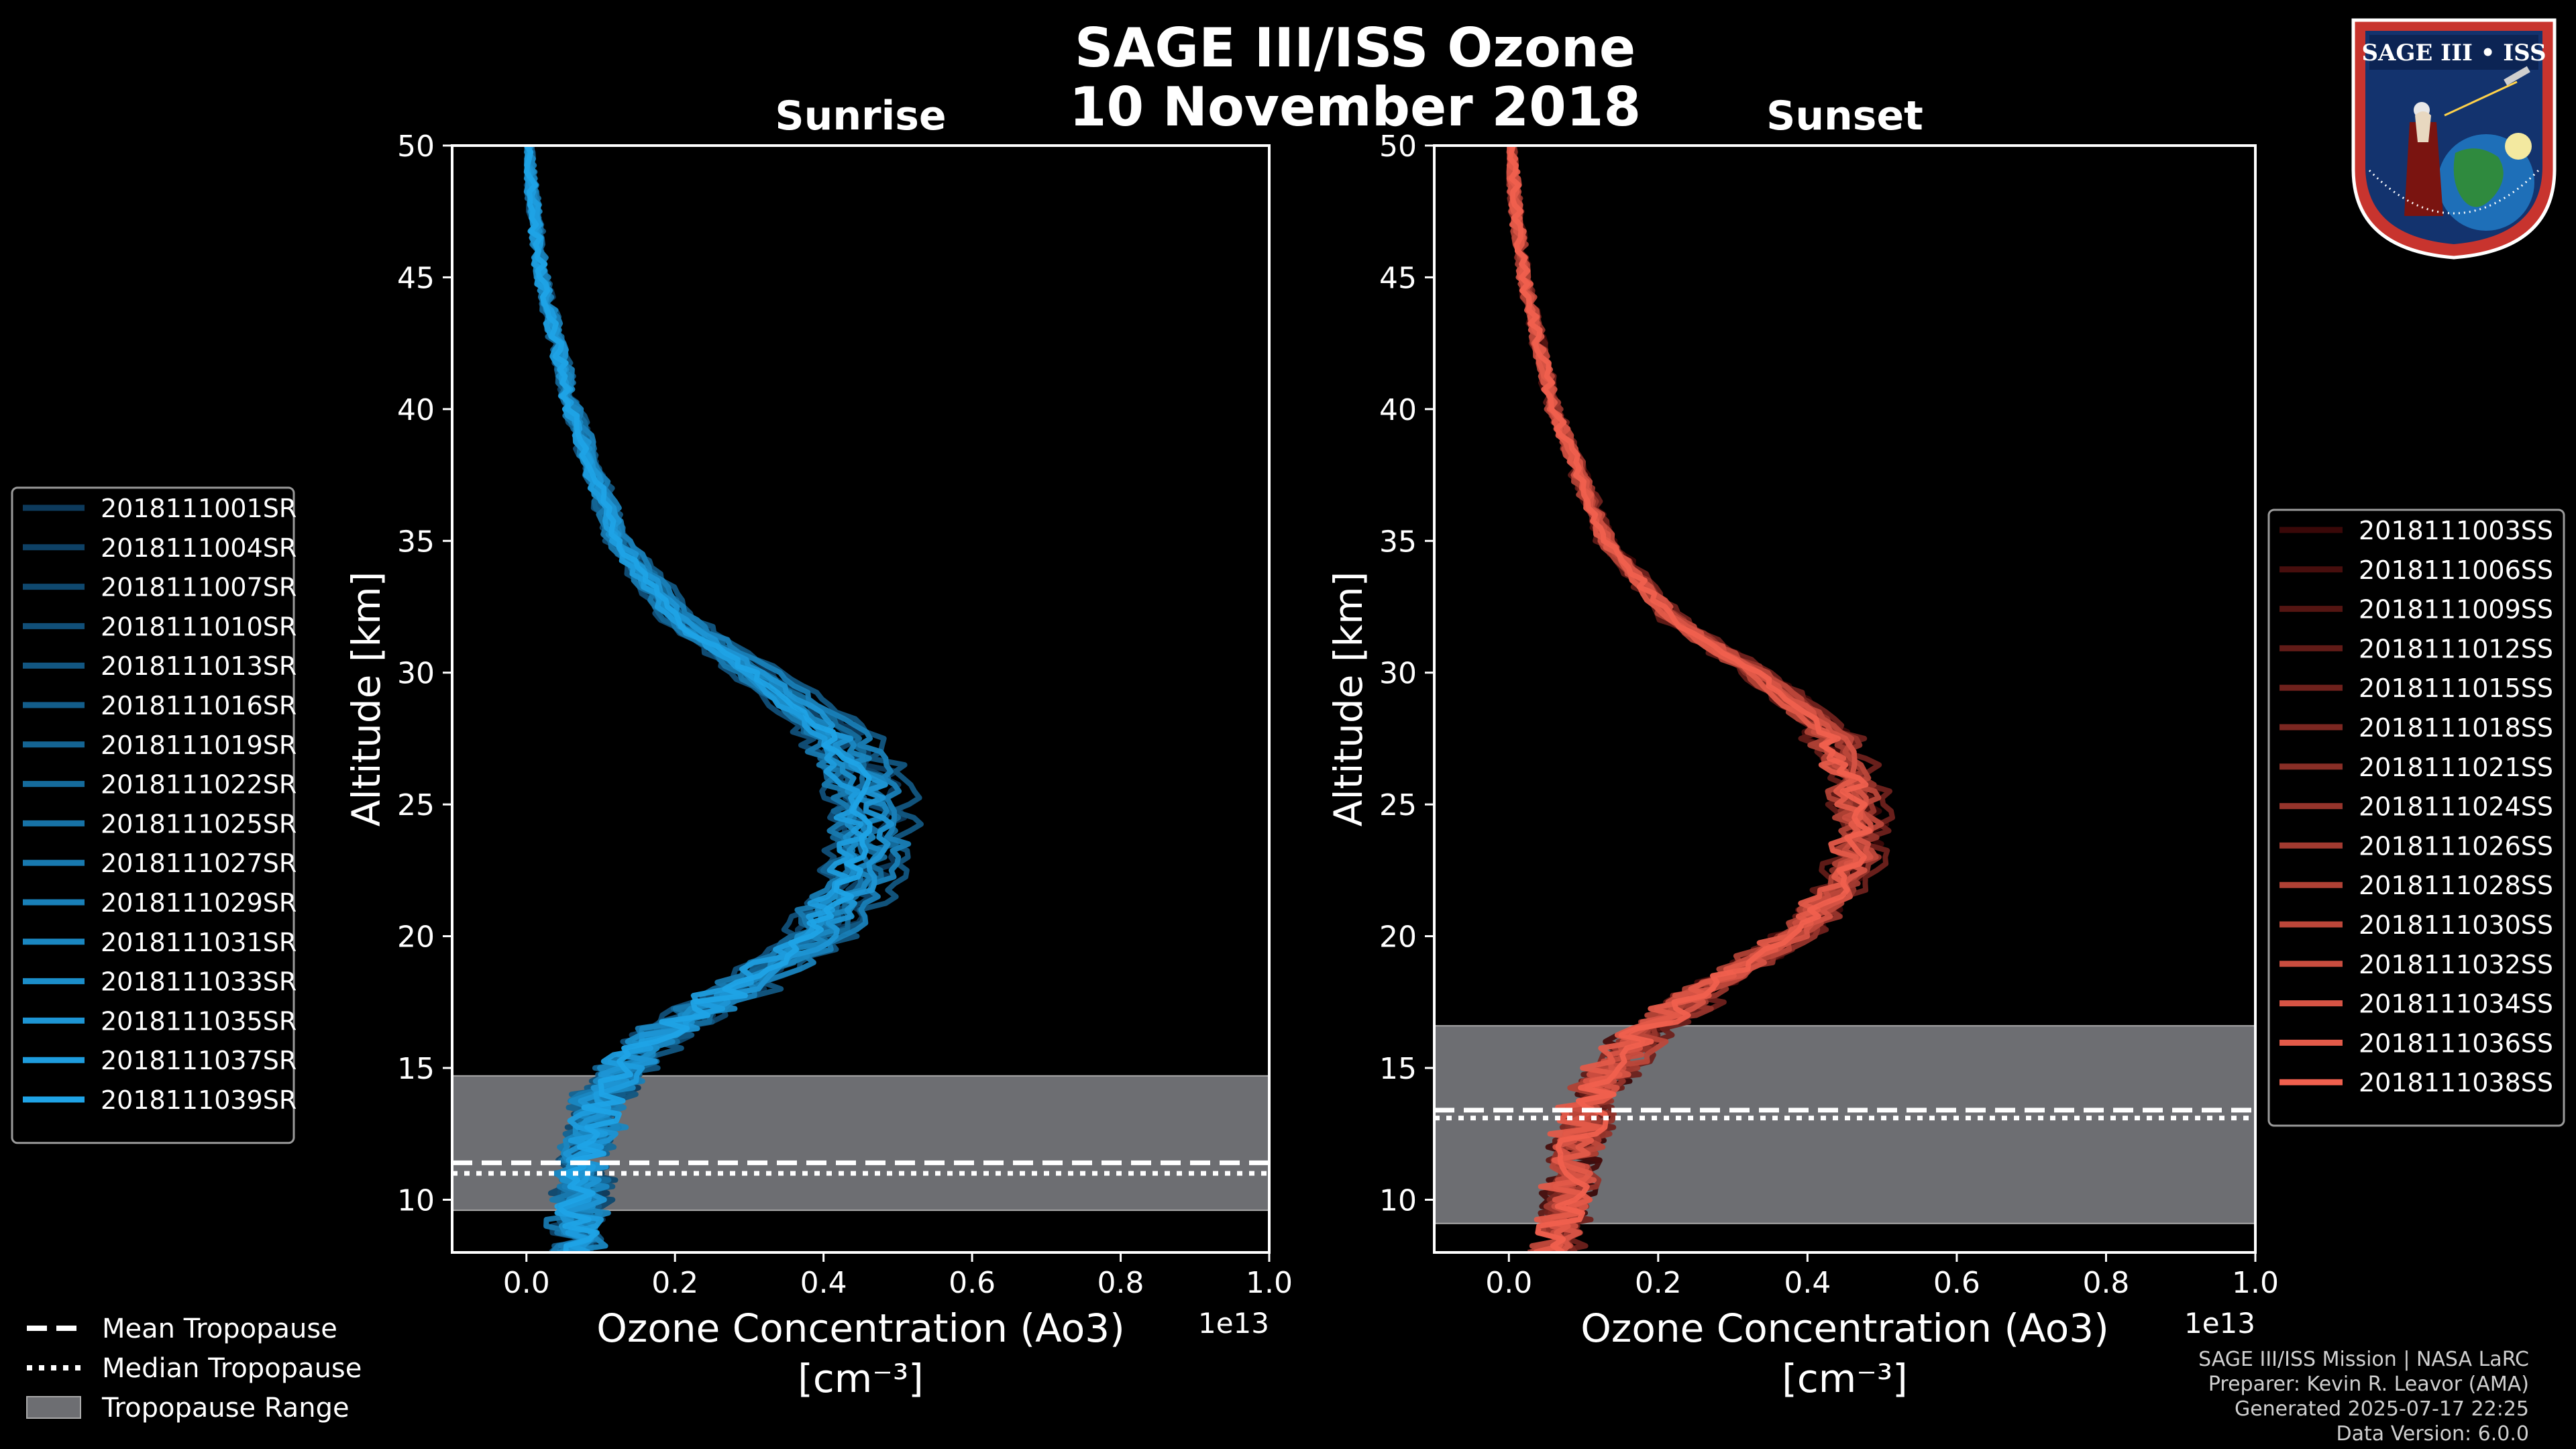  I want to click on legend-label: 2018111035SR, so click(199, 1021).